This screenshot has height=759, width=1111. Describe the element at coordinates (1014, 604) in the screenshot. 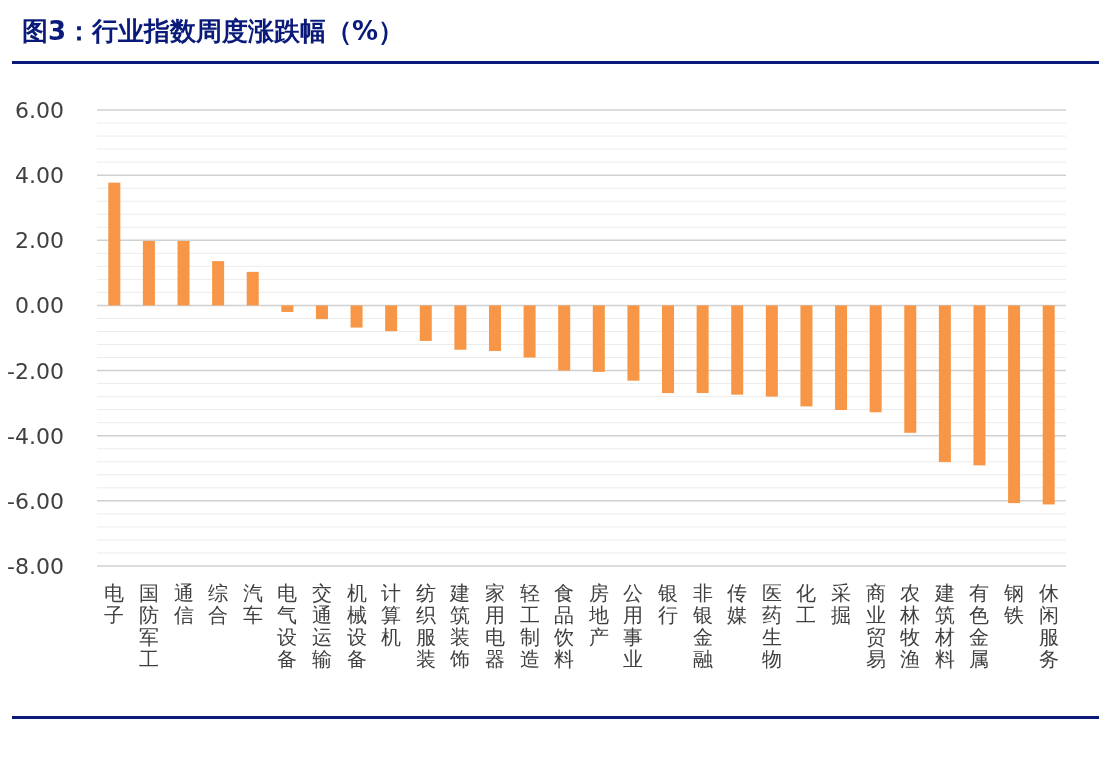

I see `x-tick-label: 钢铁` at that location.